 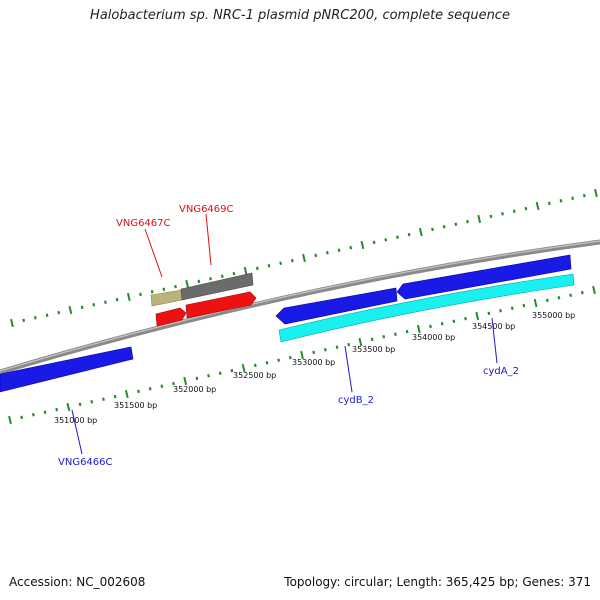 I want to click on ruler-label-354500: 354500 bp, so click(x=493, y=326).